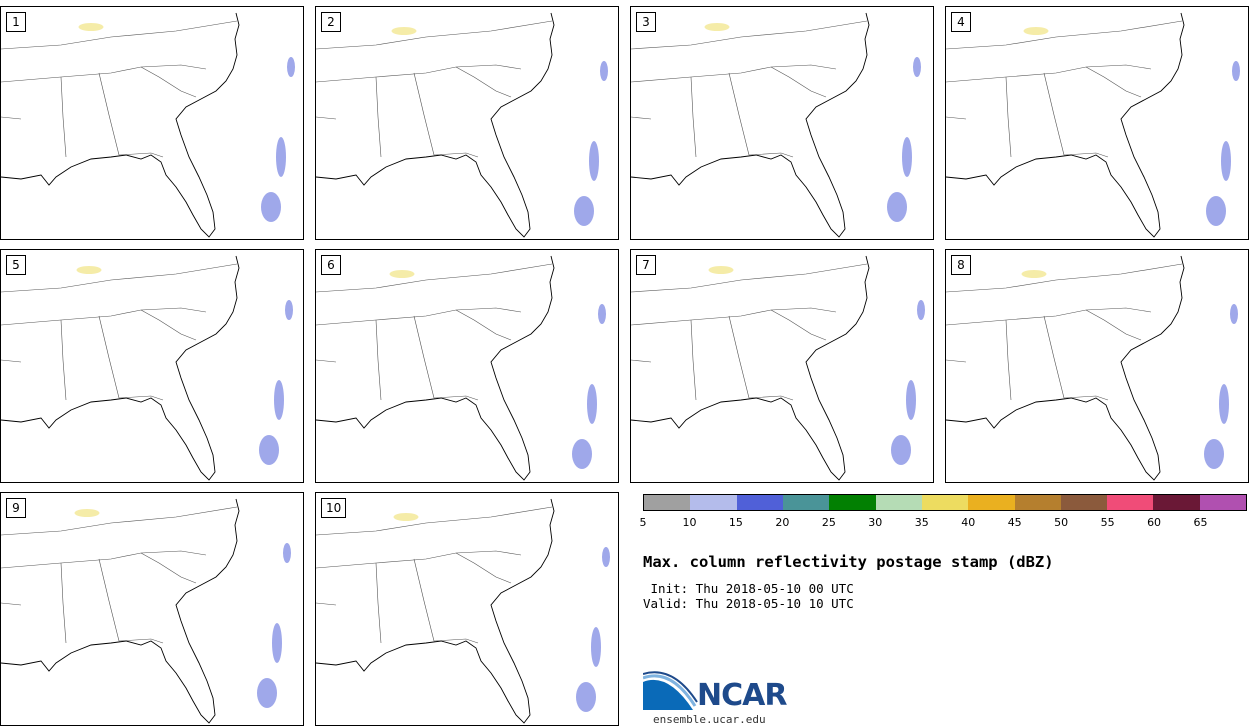 Image resolution: width=1260 pixels, height=728 pixels. Describe the element at coordinates (1154, 522) in the screenshot. I see `colorbar-tick-label: 60` at that location.